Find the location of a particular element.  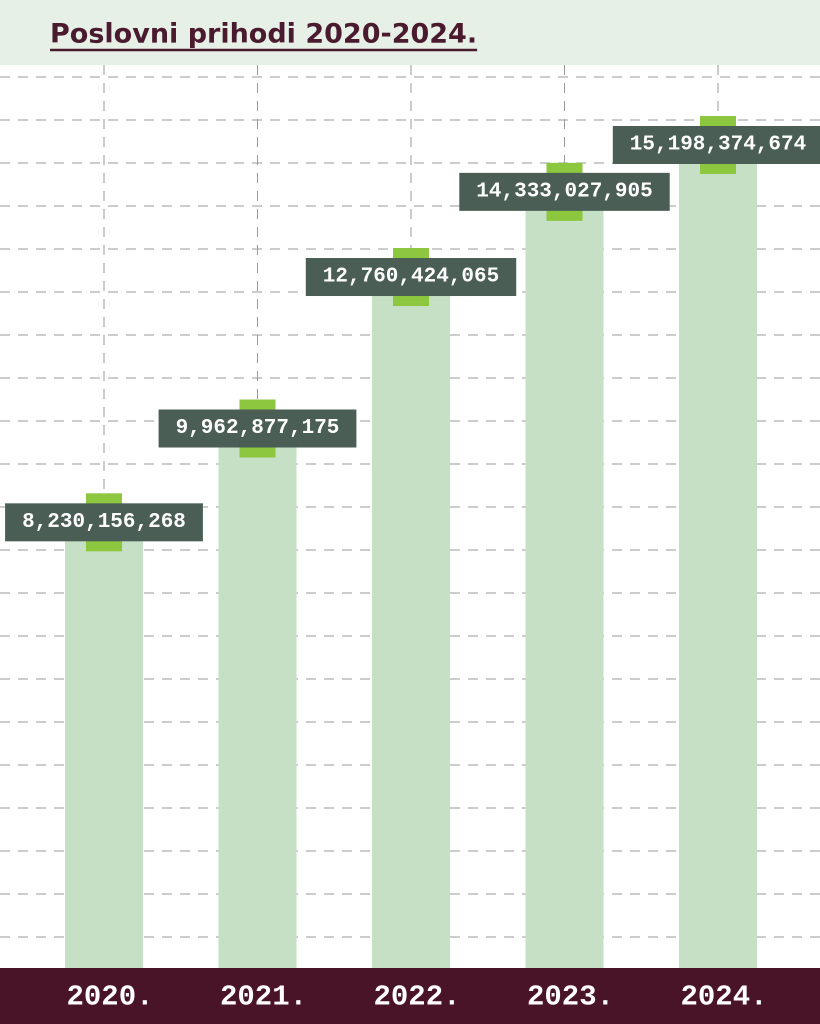

value-label: 9,962,877,175 is located at coordinates (258, 428).